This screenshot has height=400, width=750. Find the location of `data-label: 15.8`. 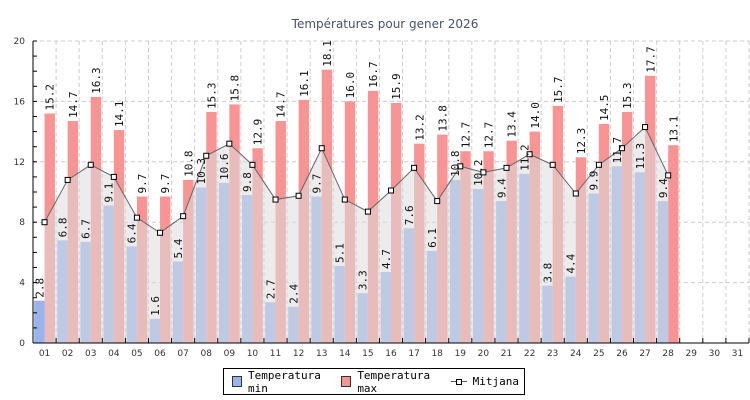

data-label: 15.8 is located at coordinates (235, 88).